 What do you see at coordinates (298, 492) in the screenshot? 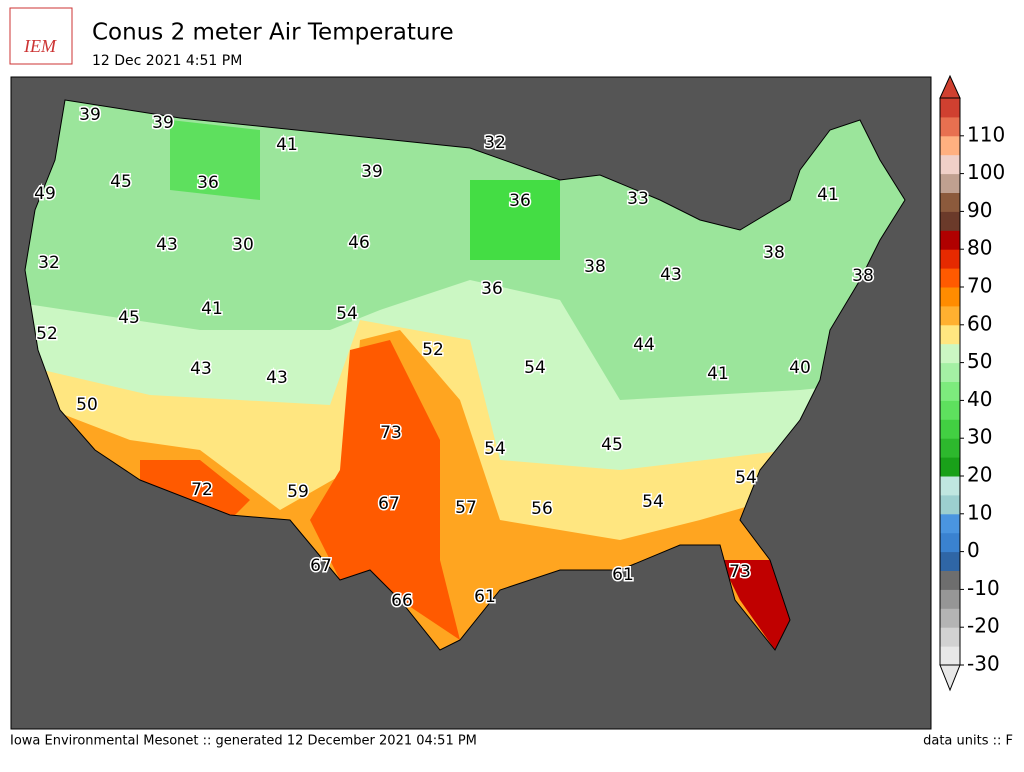
I see `station-value: 59` at bounding box center [298, 492].